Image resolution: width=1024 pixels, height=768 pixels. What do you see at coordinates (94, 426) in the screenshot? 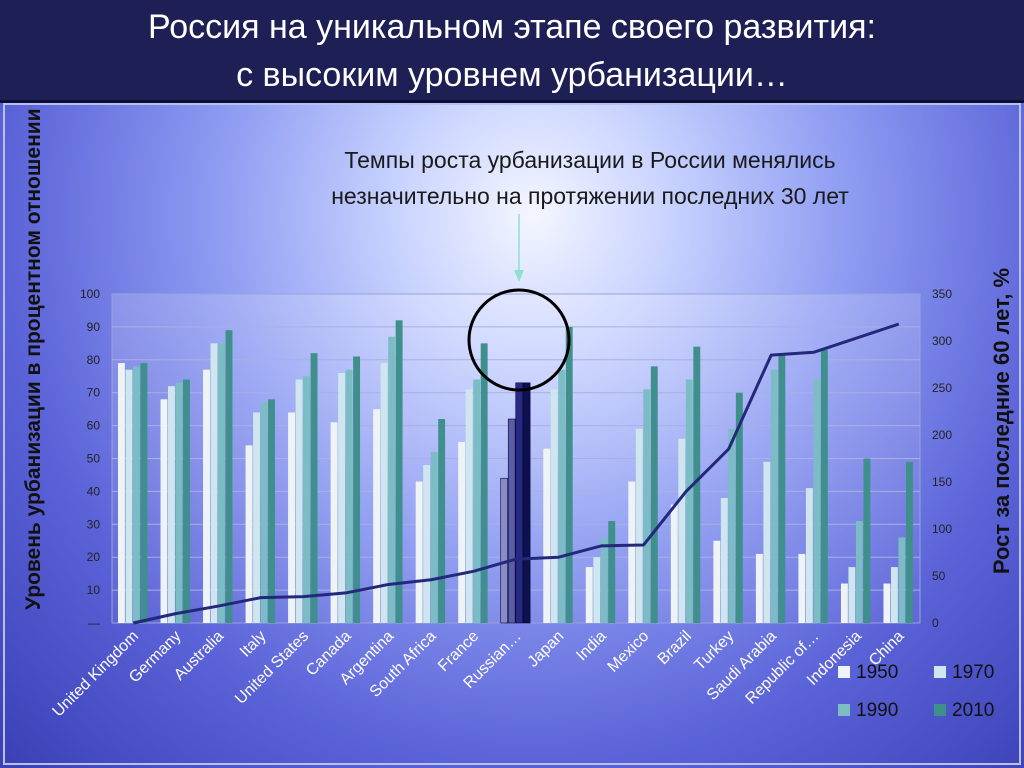
I see `y-tick-label: 60` at bounding box center [94, 426].